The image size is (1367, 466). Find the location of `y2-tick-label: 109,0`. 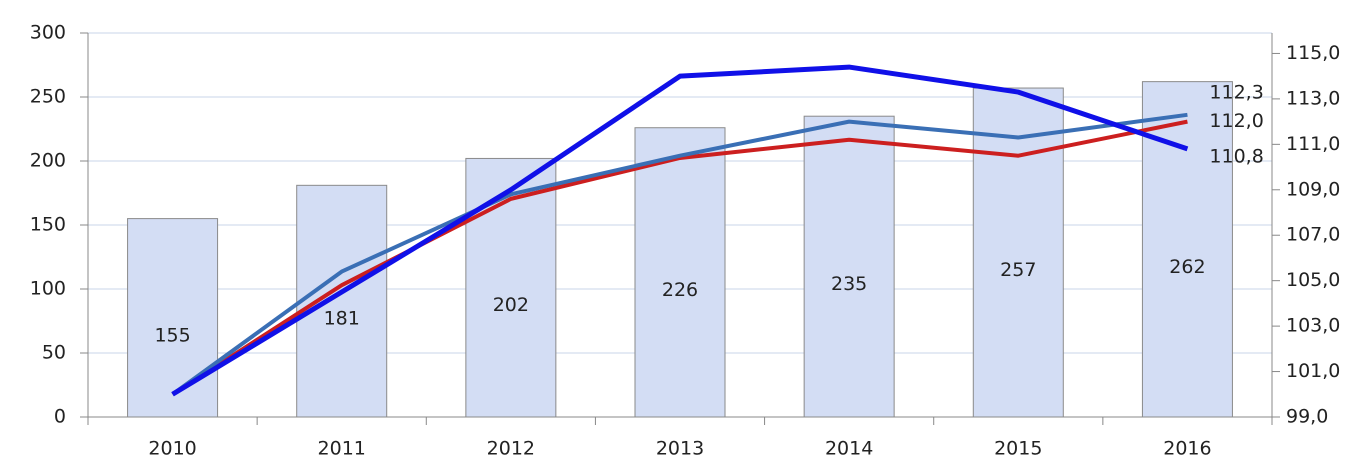

y2-tick-label: 109,0 is located at coordinates (1313, 189).